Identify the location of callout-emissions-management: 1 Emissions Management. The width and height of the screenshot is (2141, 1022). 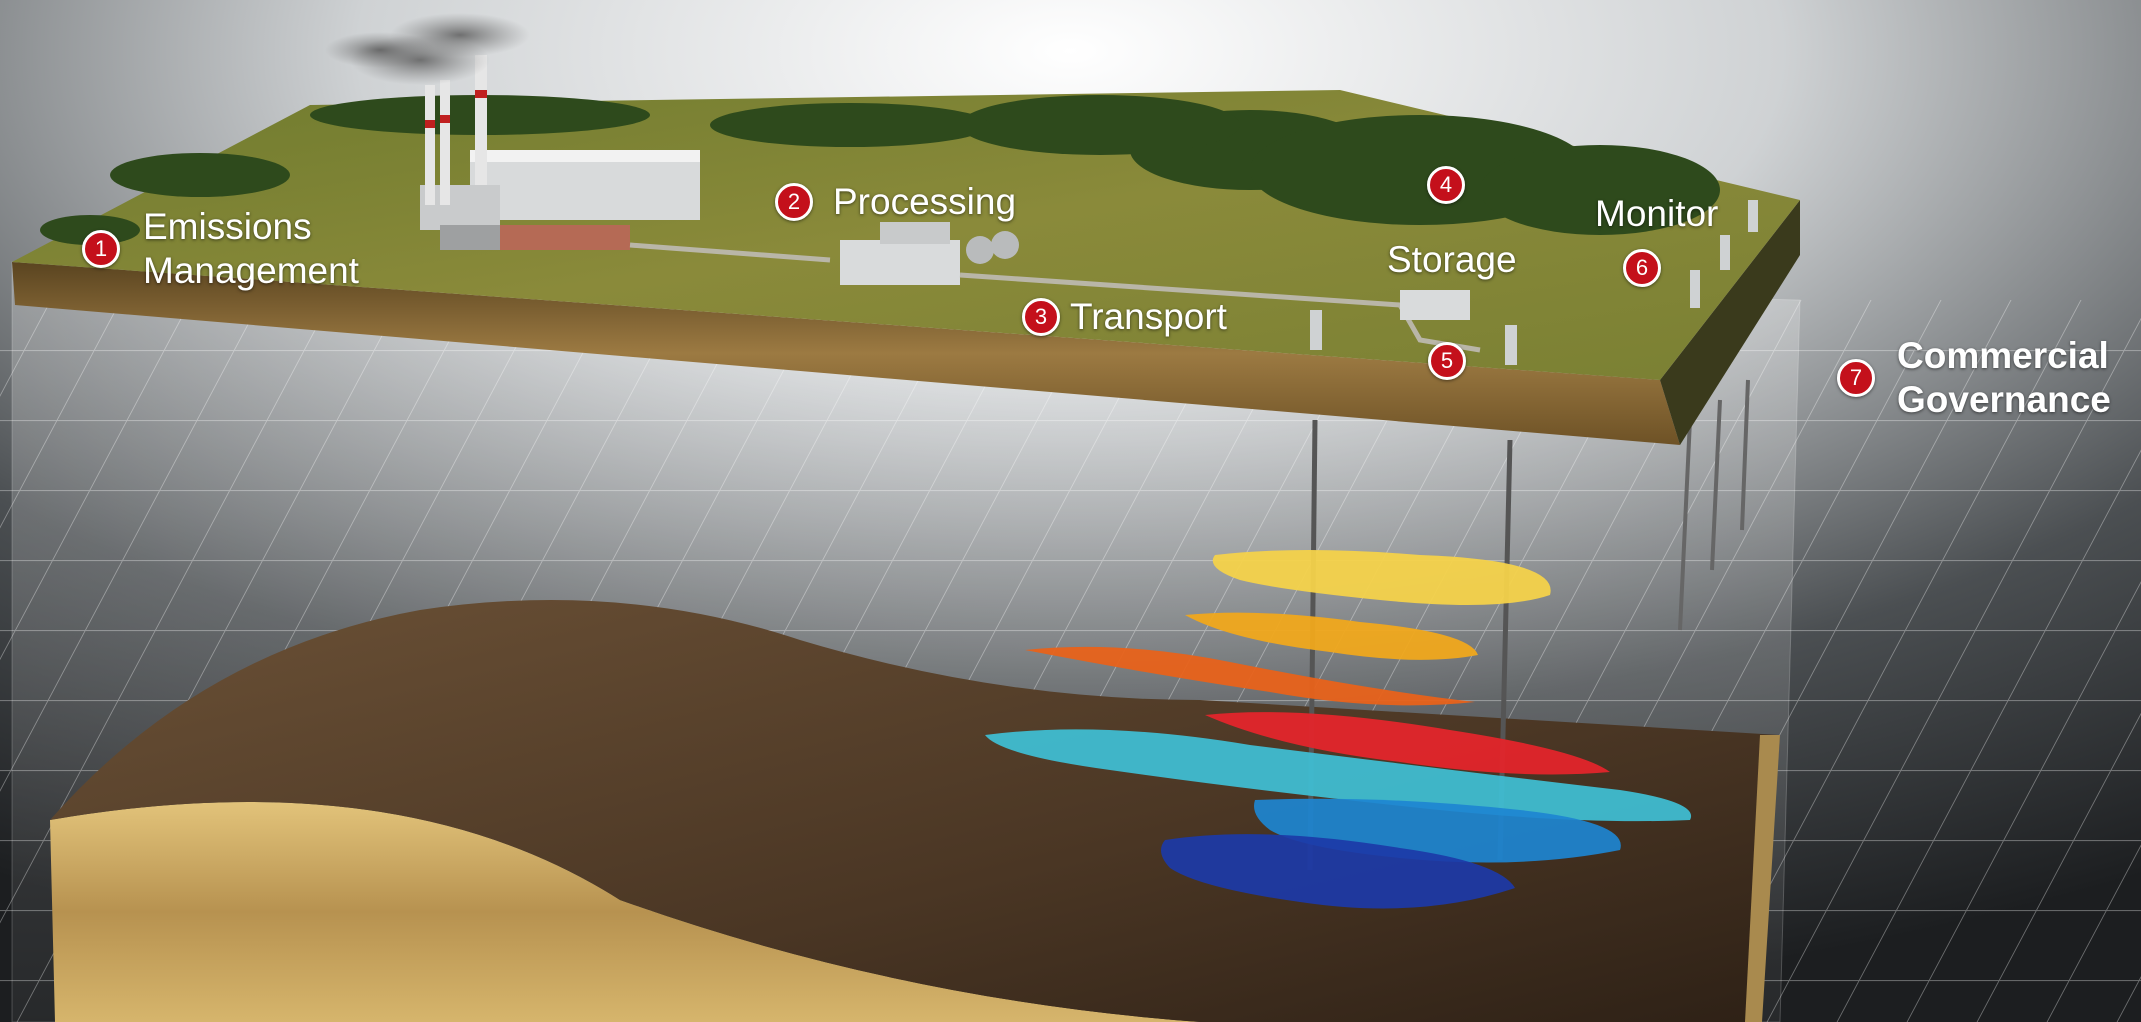
(227, 249).